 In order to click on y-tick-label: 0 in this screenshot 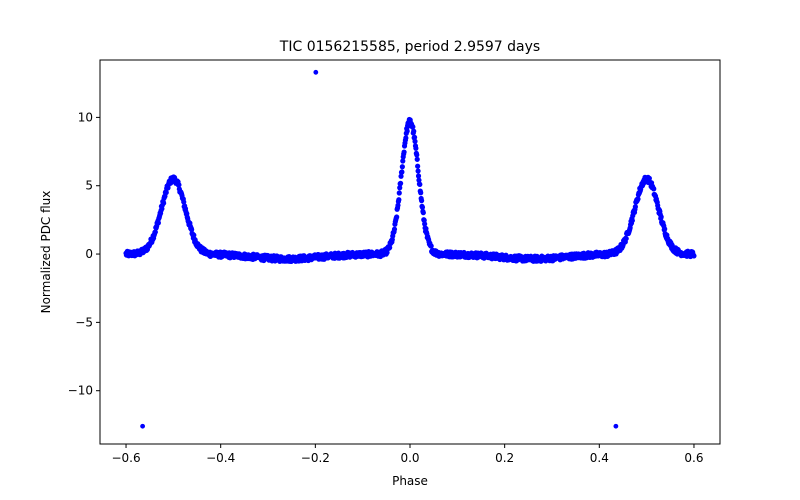, I will do `click(89, 254)`.